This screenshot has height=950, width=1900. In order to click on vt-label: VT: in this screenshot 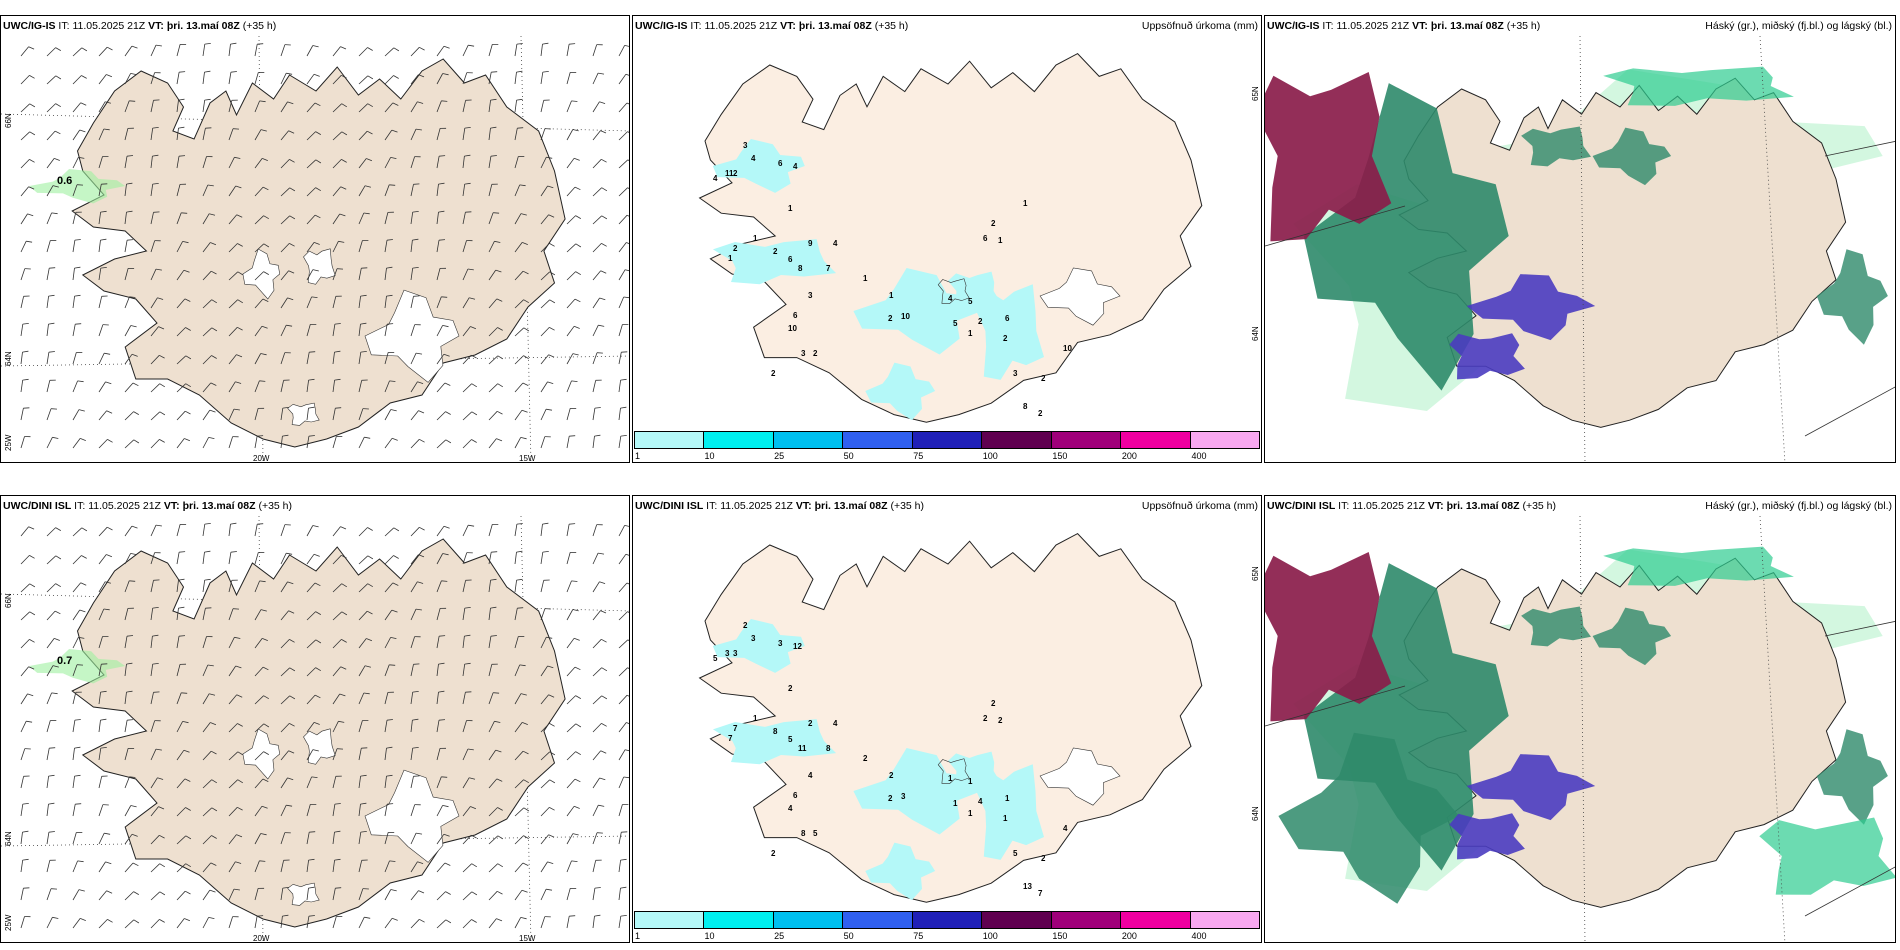, I will do `click(788, 26)`.